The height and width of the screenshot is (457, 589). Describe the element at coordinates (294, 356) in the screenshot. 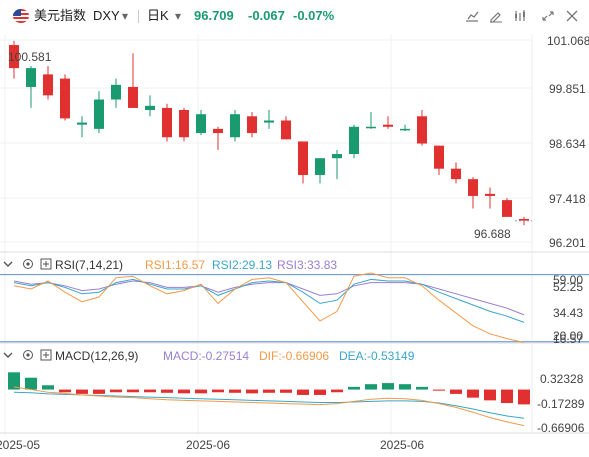

I see `dif-value: DIF:-0.66906` at that location.